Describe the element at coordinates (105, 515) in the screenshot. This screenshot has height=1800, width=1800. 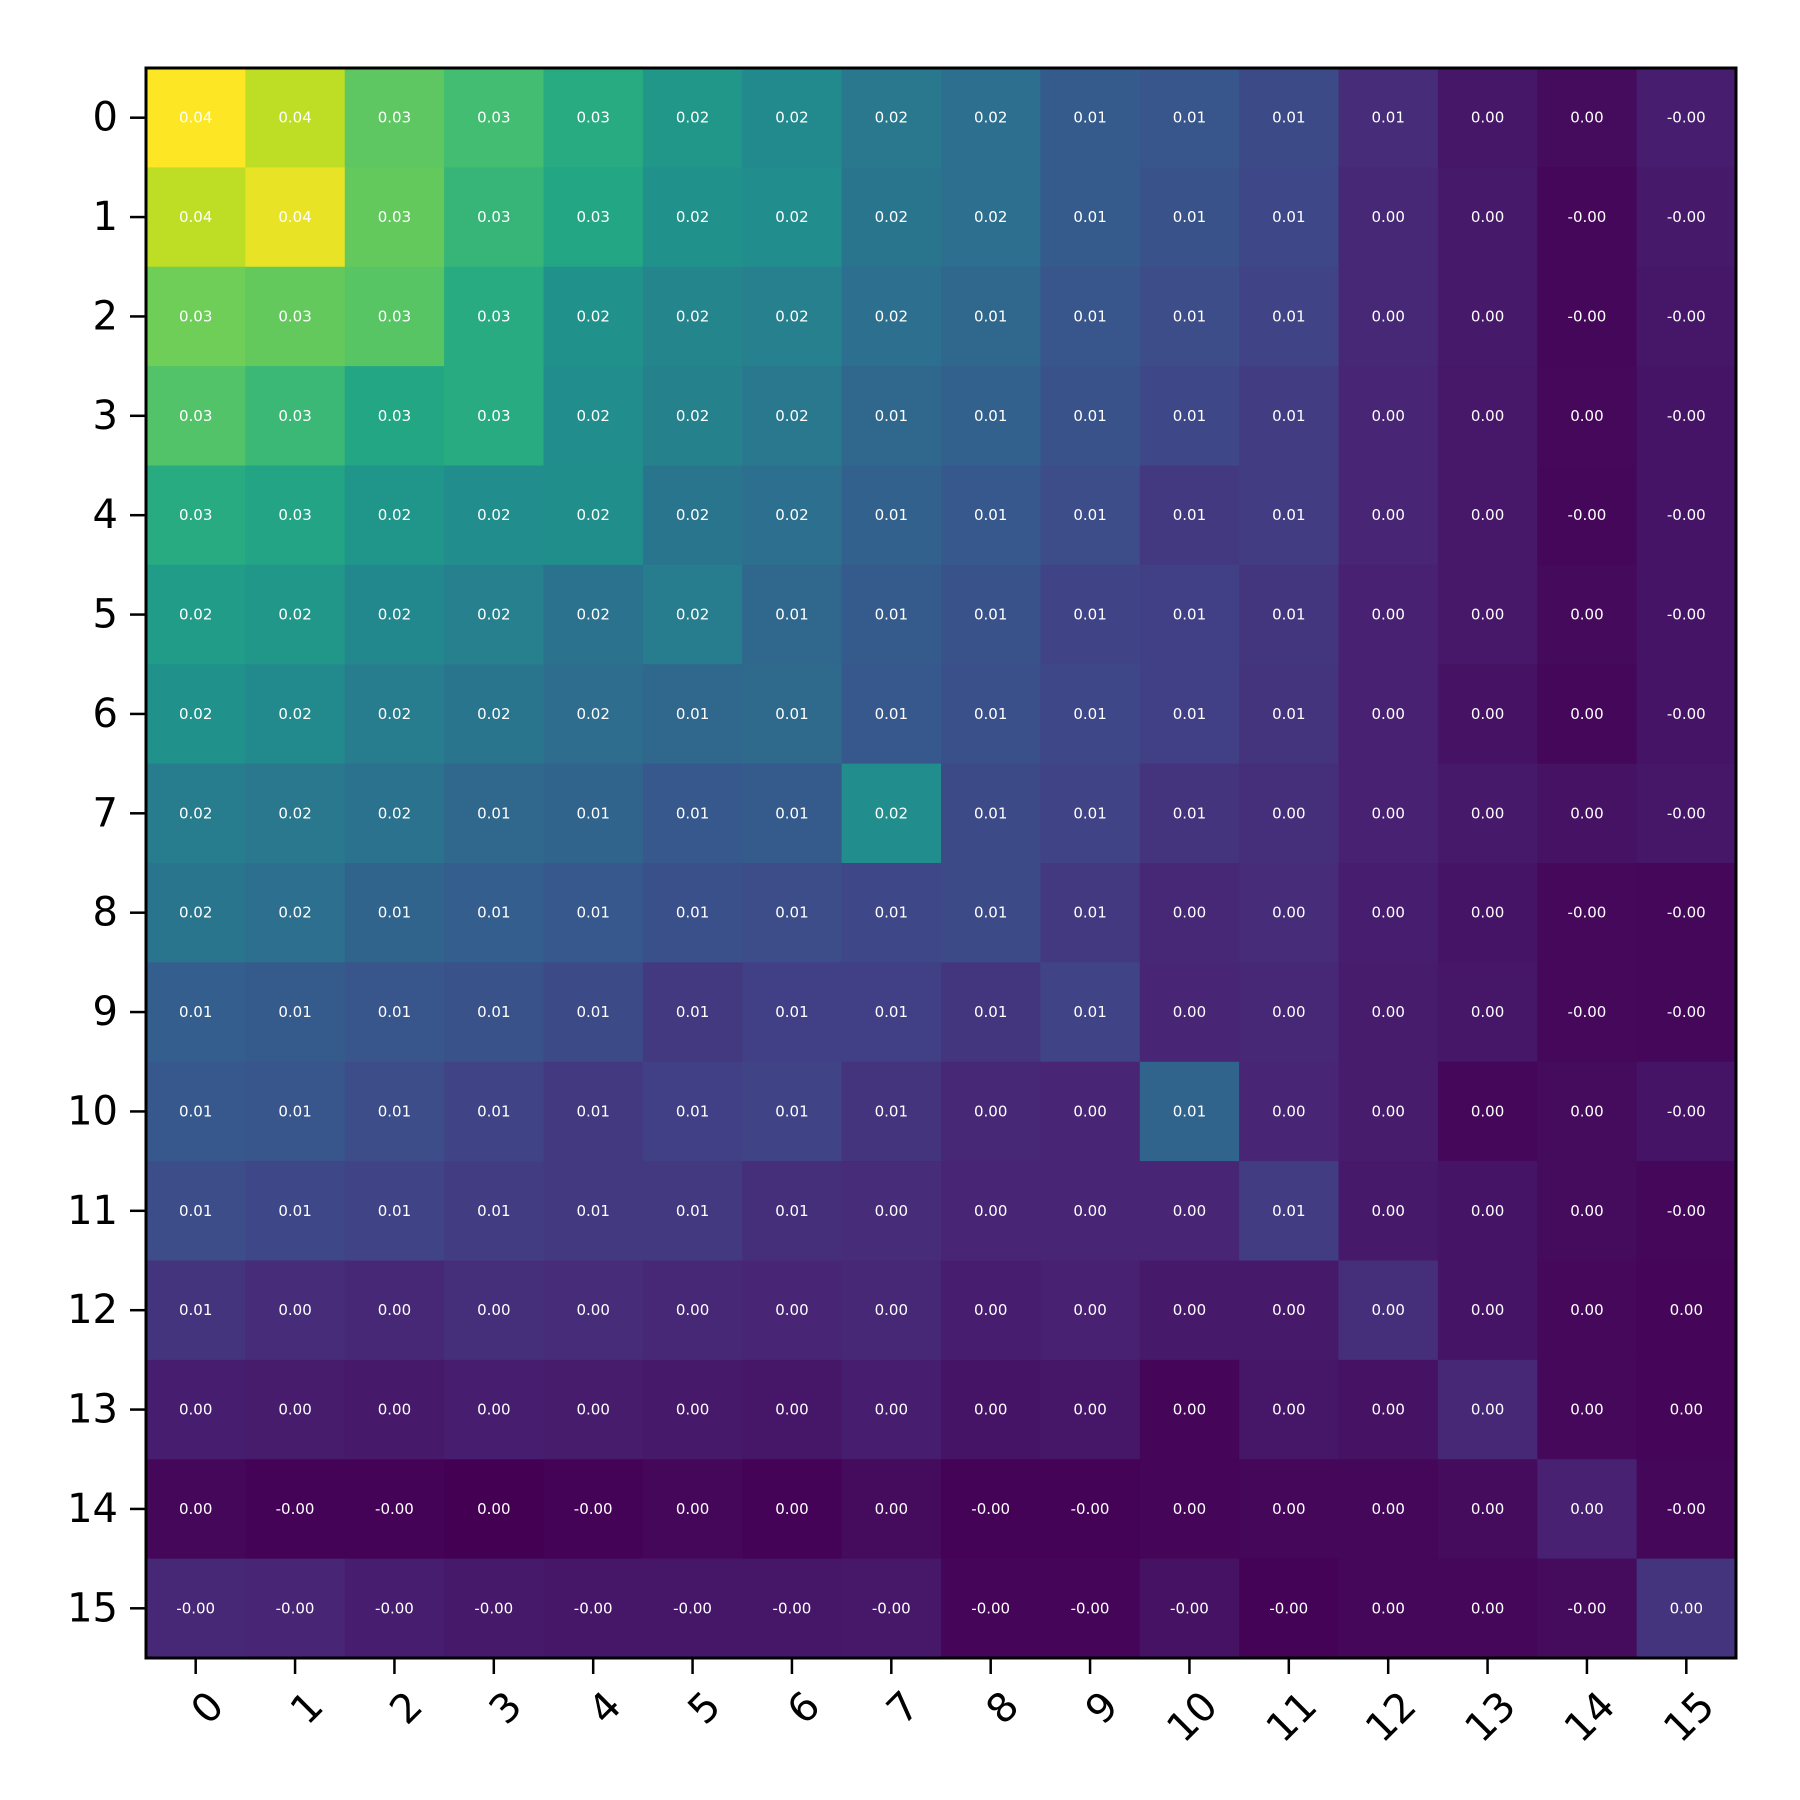
I see `y-tick-label: 4` at that location.